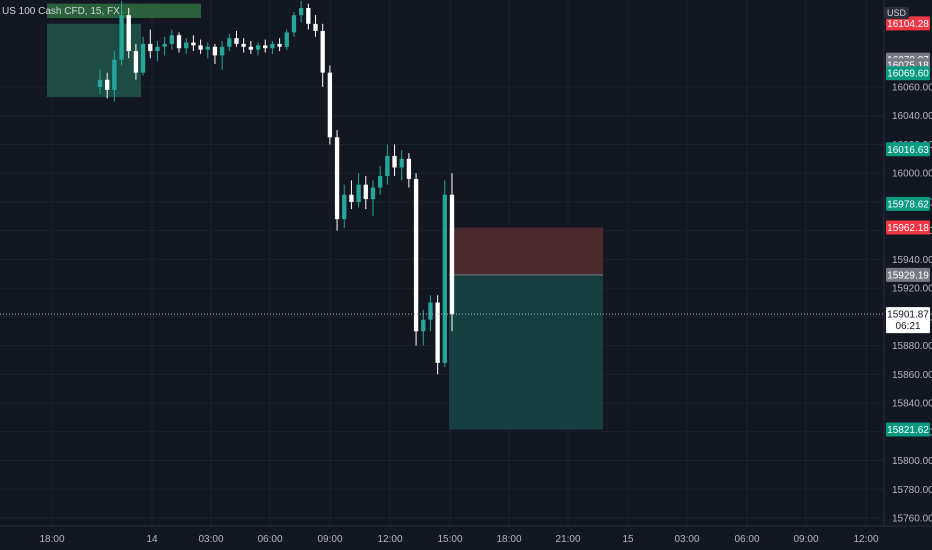  I want to click on time-tick-label: 14, so click(152, 539).